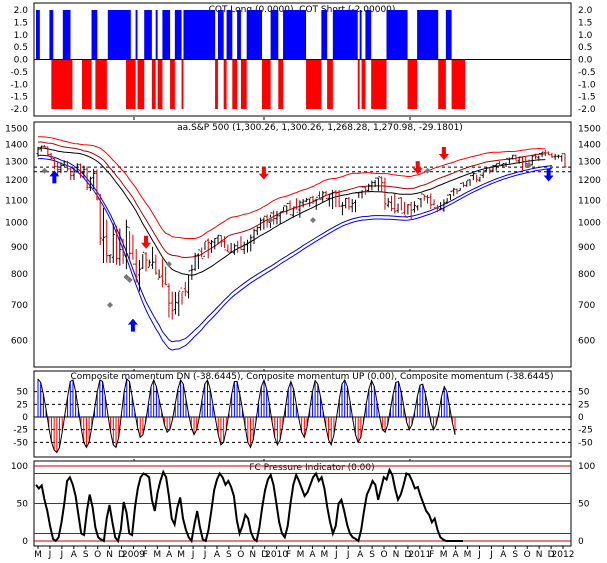 This screenshot has width=607, height=563. What do you see at coordinates (311, 468) in the screenshot?
I see `fc-title: FC Pressure Indicator (0.00)` at bounding box center [311, 468].